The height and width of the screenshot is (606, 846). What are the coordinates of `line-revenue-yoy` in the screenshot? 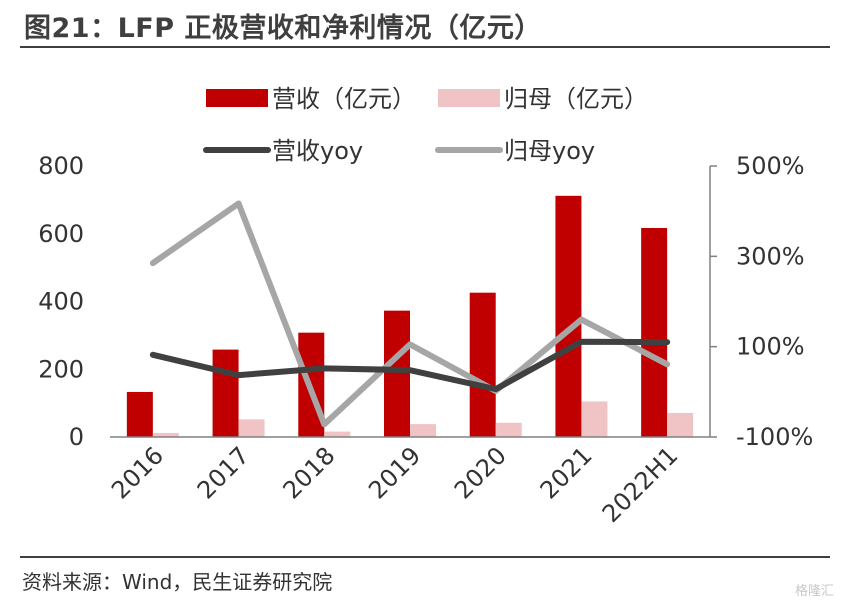 It's located at (410, 365).